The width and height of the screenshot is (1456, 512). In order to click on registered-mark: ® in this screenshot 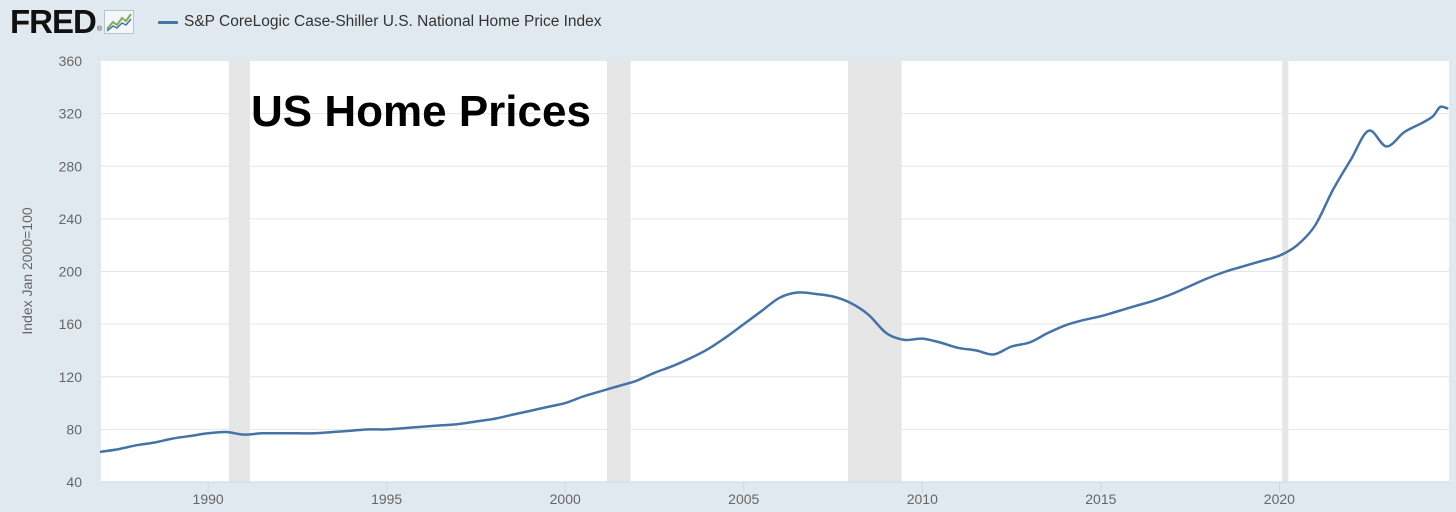, I will do `click(99, 29)`.